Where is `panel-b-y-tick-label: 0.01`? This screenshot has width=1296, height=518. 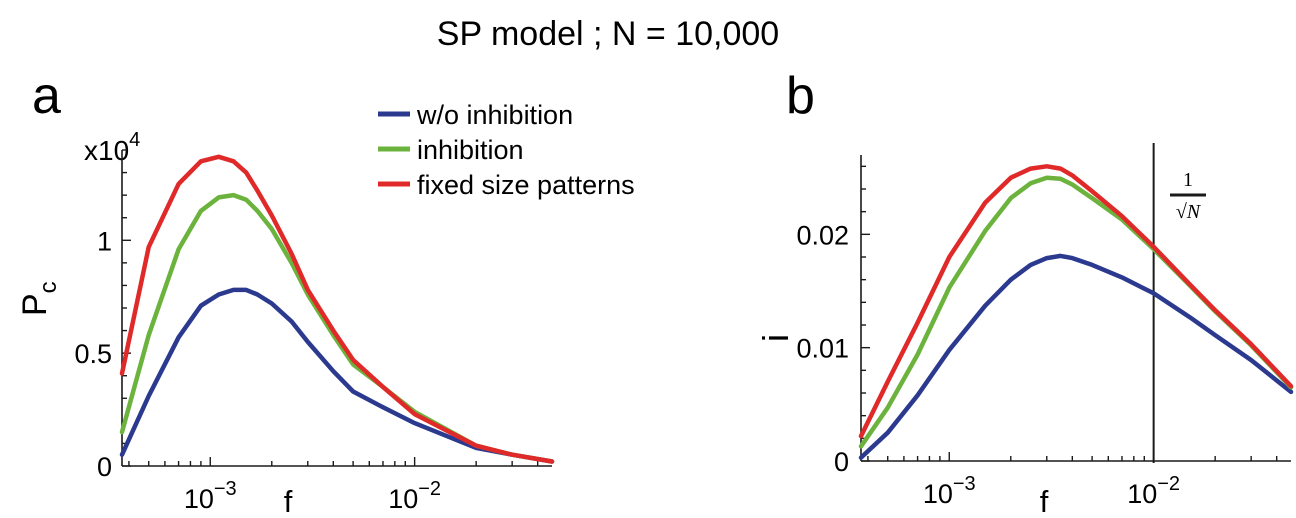
panel-b-y-tick-label: 0.01 is located at coordinates (822, 349).